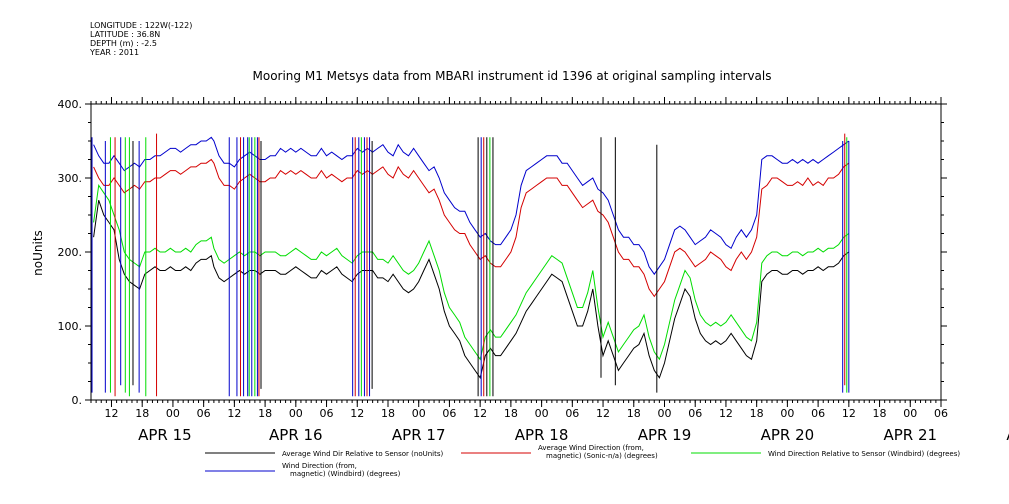 The height and width of the screenshot is (504, 1009). I want to click on y-tick-label: 300., so click(70, 178).